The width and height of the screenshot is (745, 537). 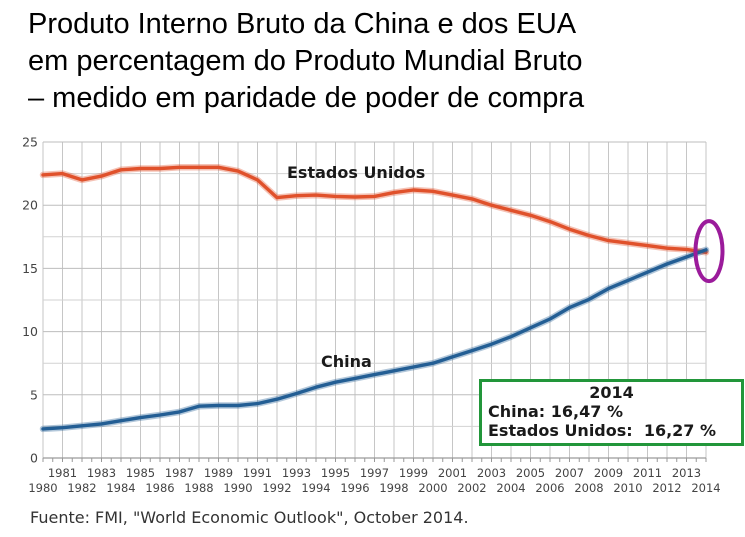 I want to click on x-tick-label: 1983, so click(x=101, y=473).